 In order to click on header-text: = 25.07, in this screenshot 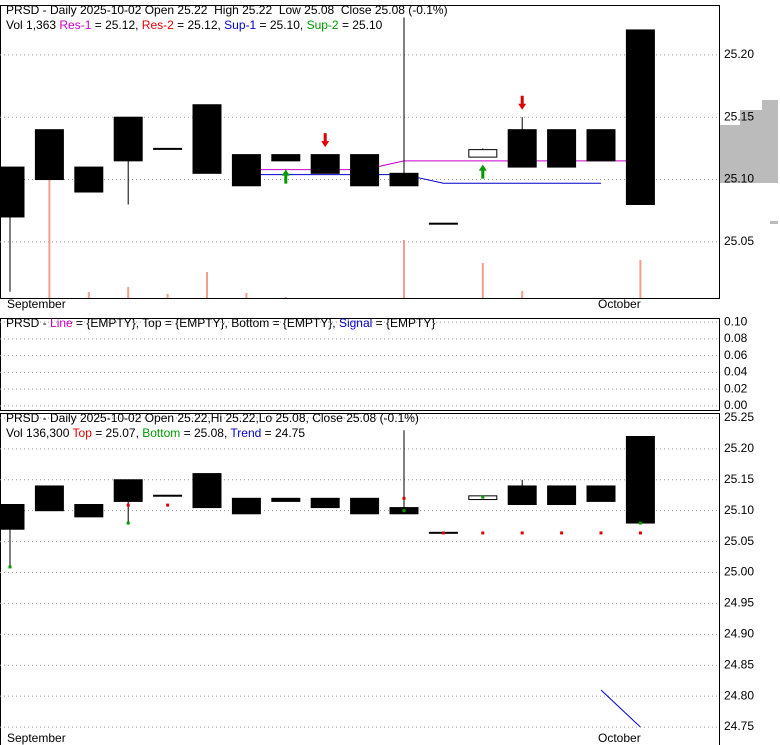, I will do `click(117, 433)`.